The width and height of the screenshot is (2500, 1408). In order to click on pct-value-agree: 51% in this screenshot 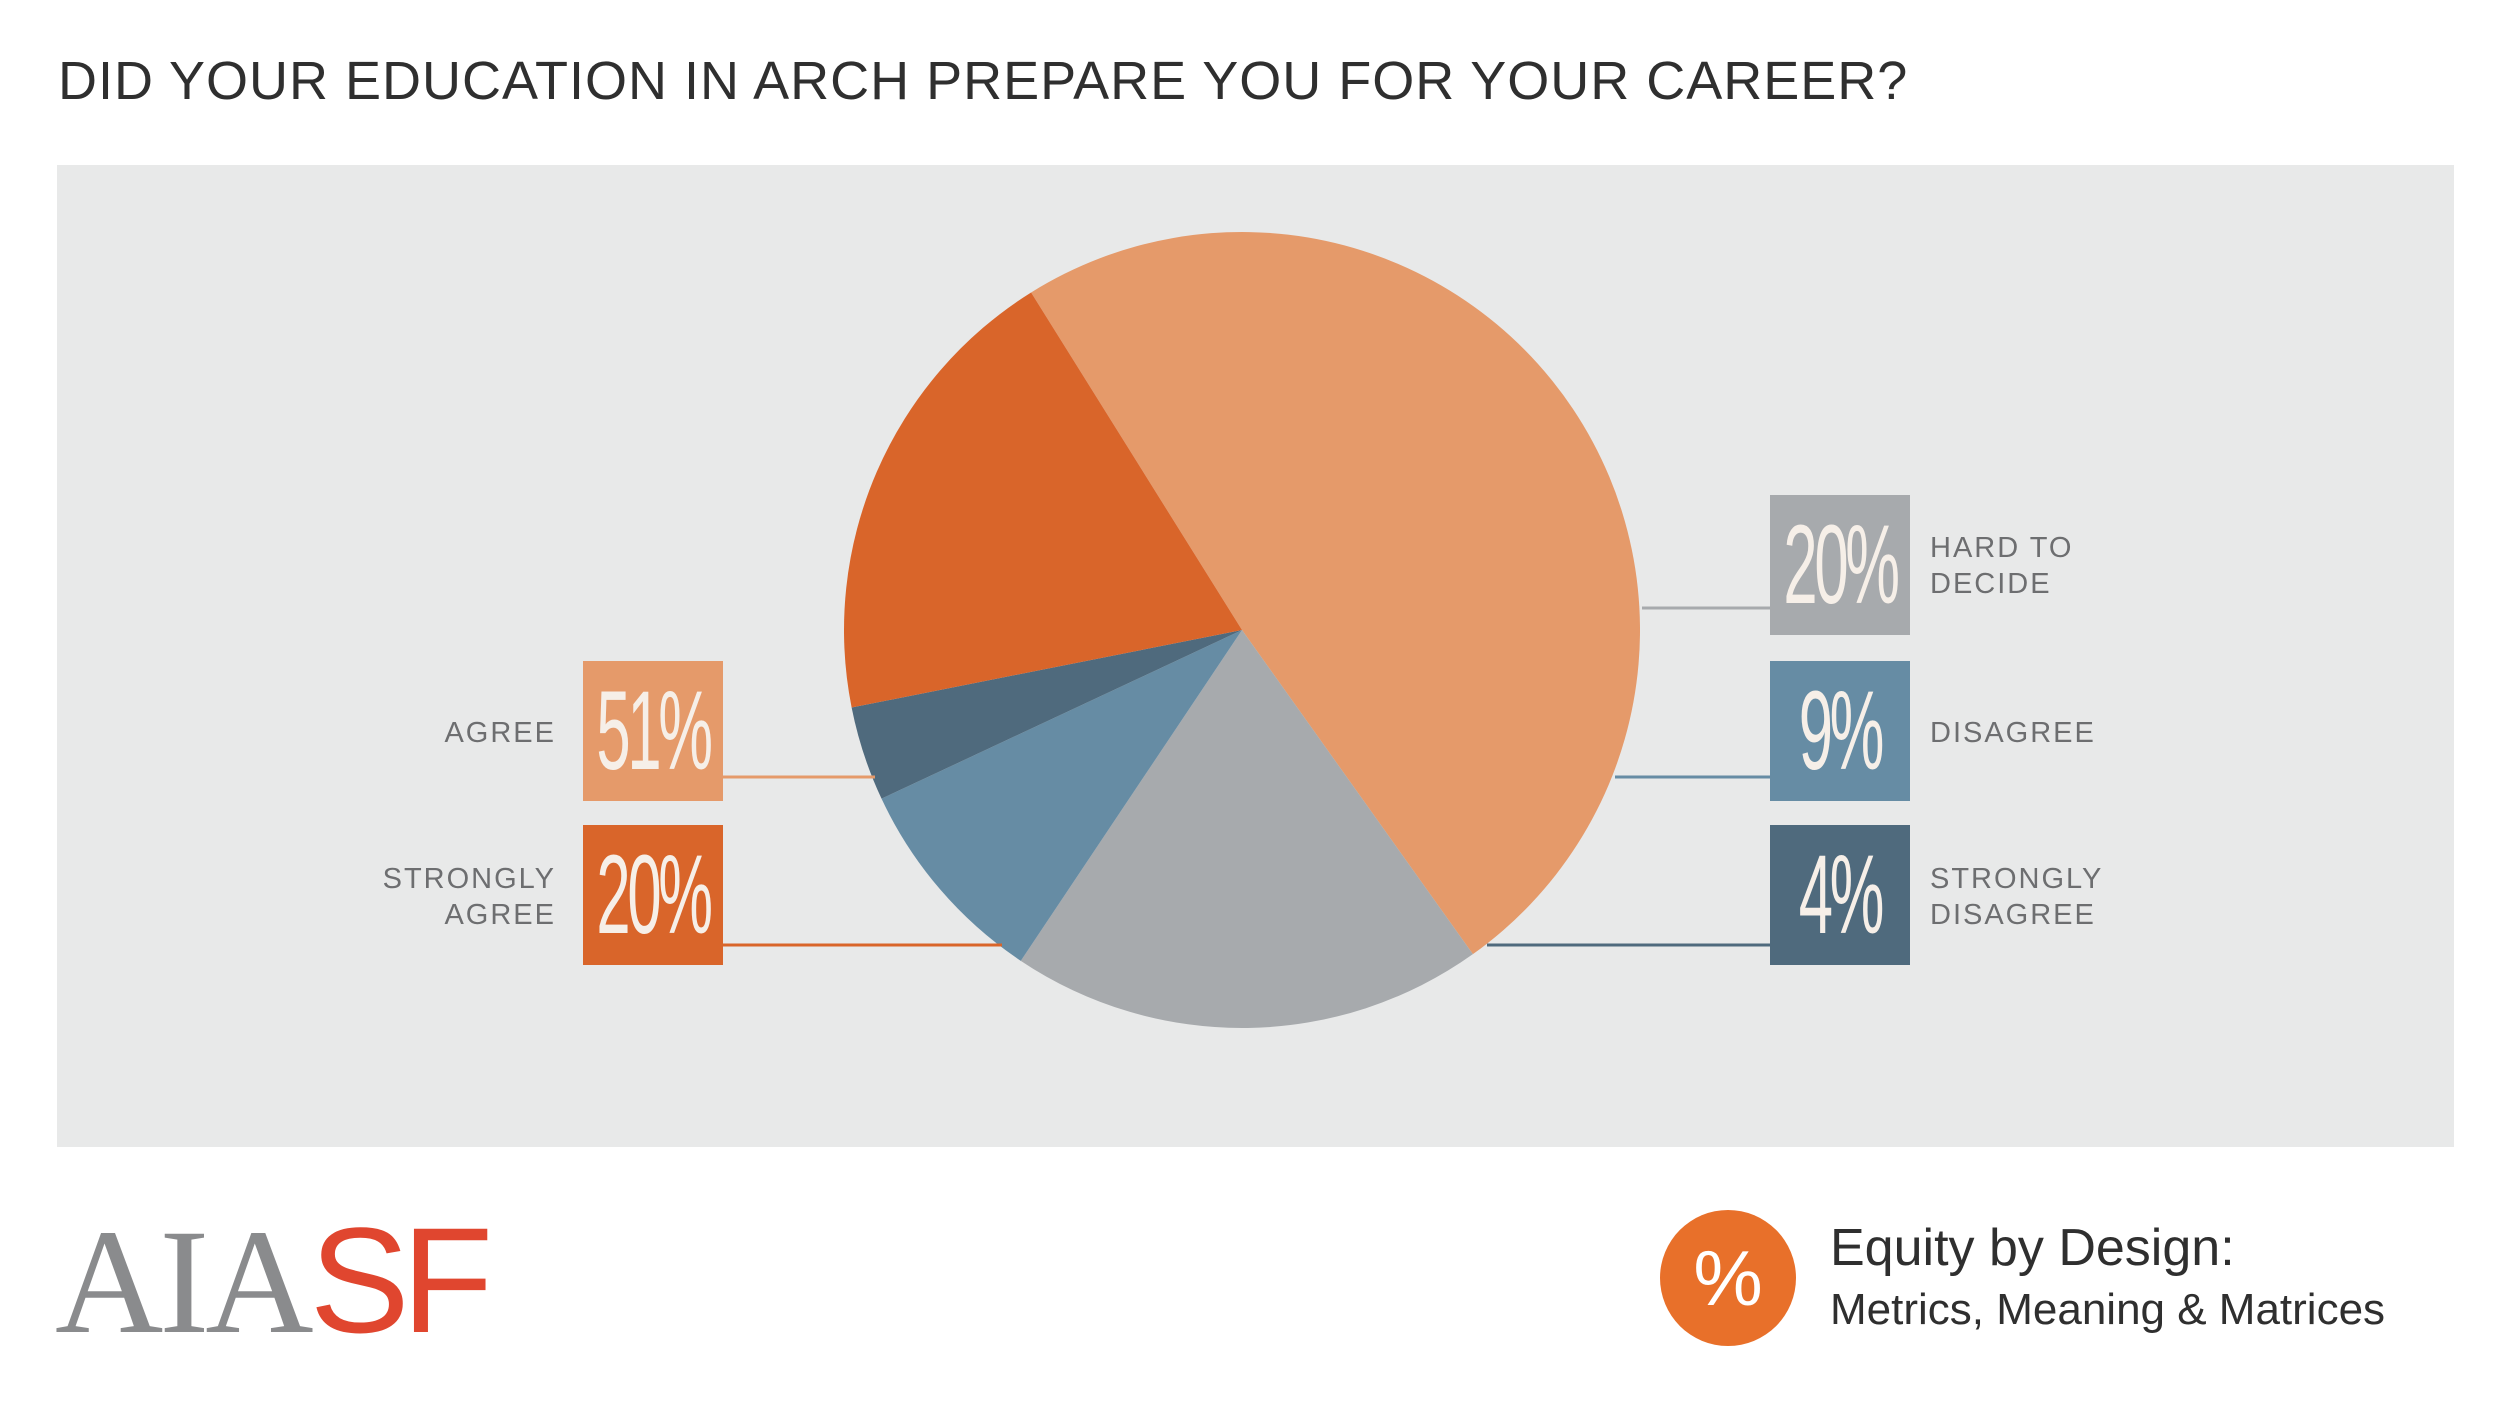, I will do `click(654, 730)`.